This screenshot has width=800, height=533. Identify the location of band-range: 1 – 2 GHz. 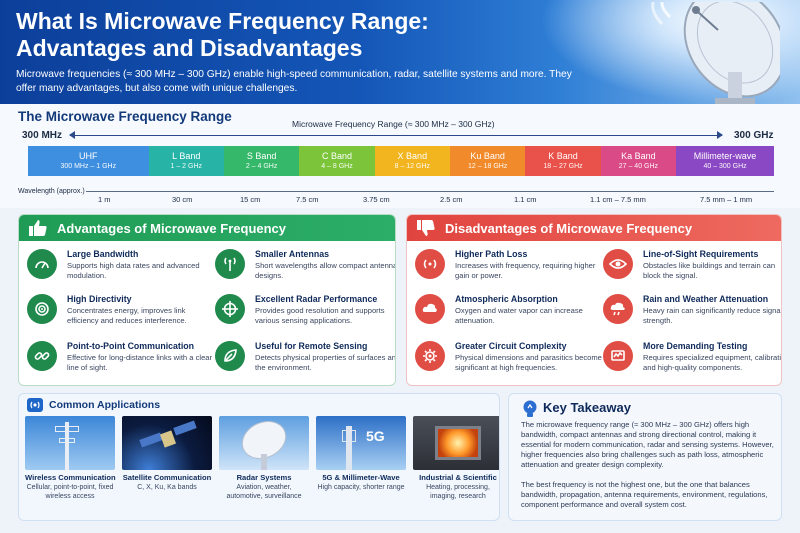
(186, 166).